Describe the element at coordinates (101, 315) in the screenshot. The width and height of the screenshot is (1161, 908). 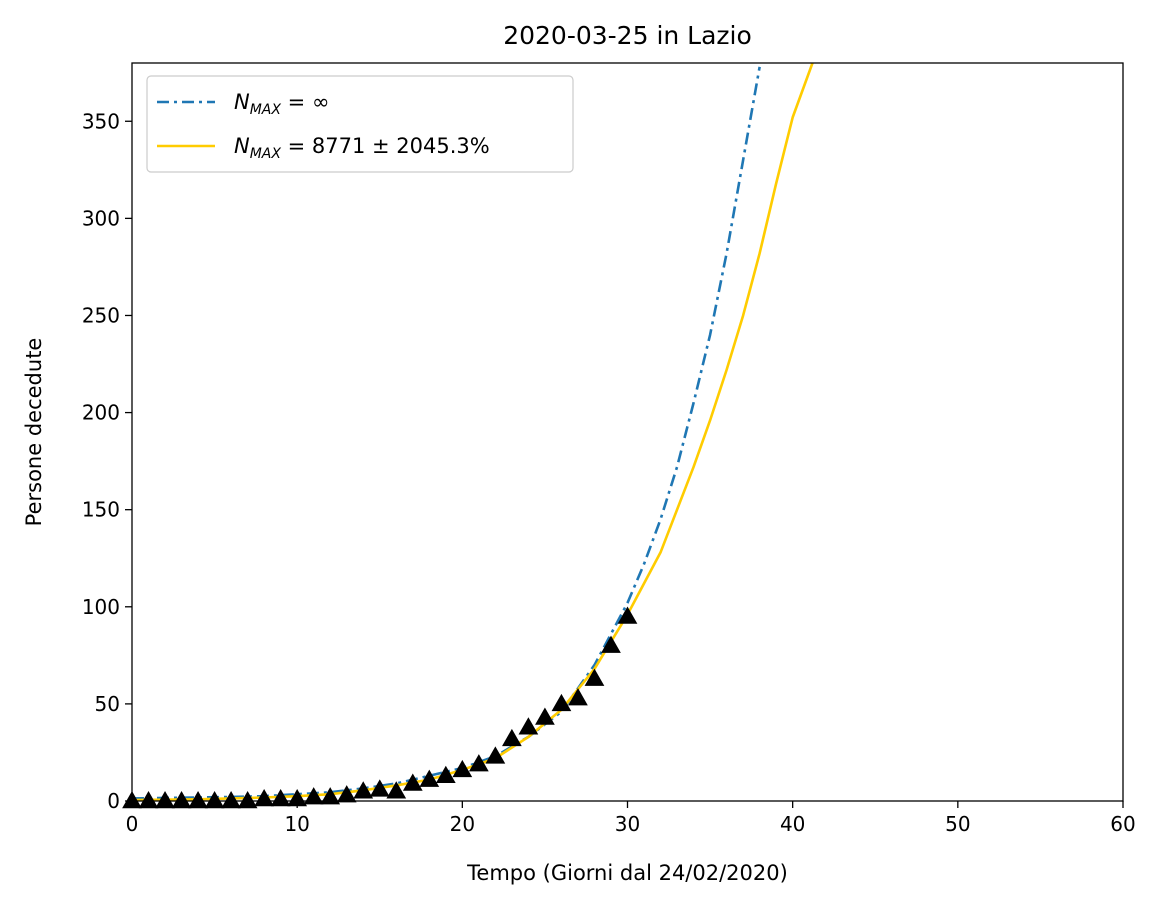
I see `y-tick-label: 250` at that location.